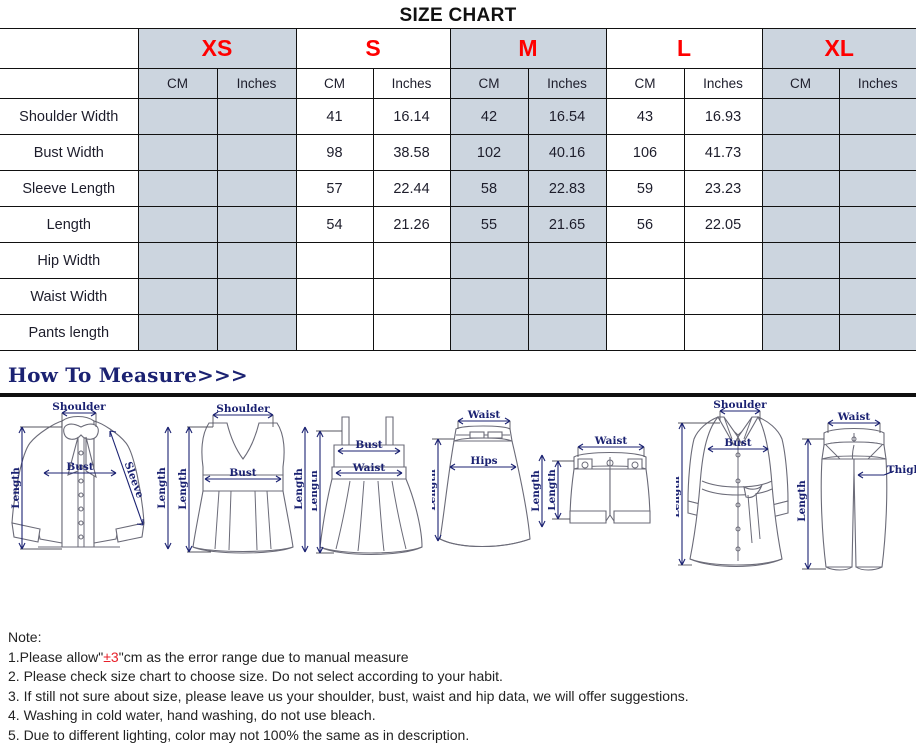 This screenshot has height=747, width=916. Describe the element at coordinates (877, 83) in the screenshot. I see `unit-xl-inches: Inches` at that location.